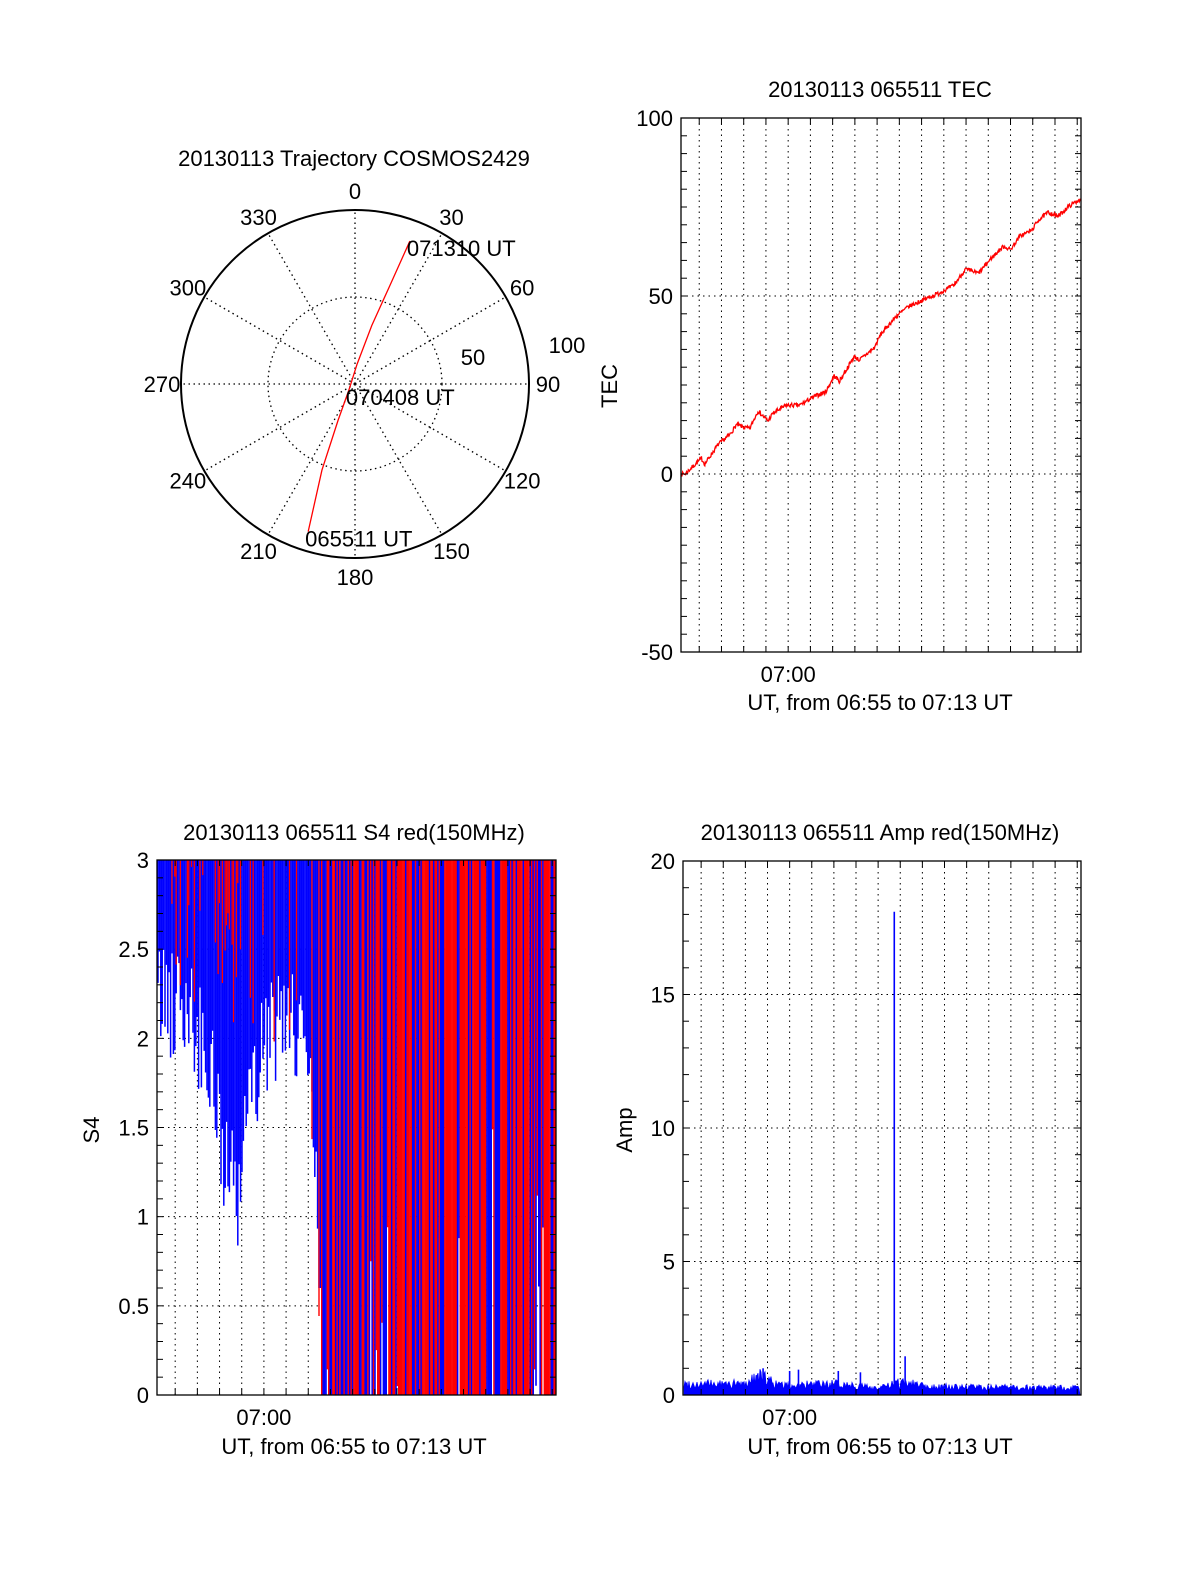 This screenshot has height=1575, width=1200. What do you see at coordinates (354, 158) in the screenshot?
I see `polar-title: 20130113 Trajectory COSMOS2429` at bounding box center [354, 158].